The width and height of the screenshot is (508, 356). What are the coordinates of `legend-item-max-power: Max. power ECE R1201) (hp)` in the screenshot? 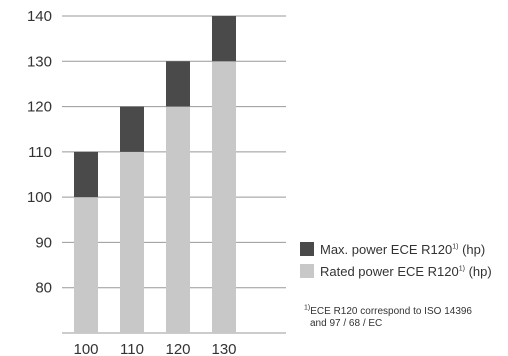 It's located at (396, 249).